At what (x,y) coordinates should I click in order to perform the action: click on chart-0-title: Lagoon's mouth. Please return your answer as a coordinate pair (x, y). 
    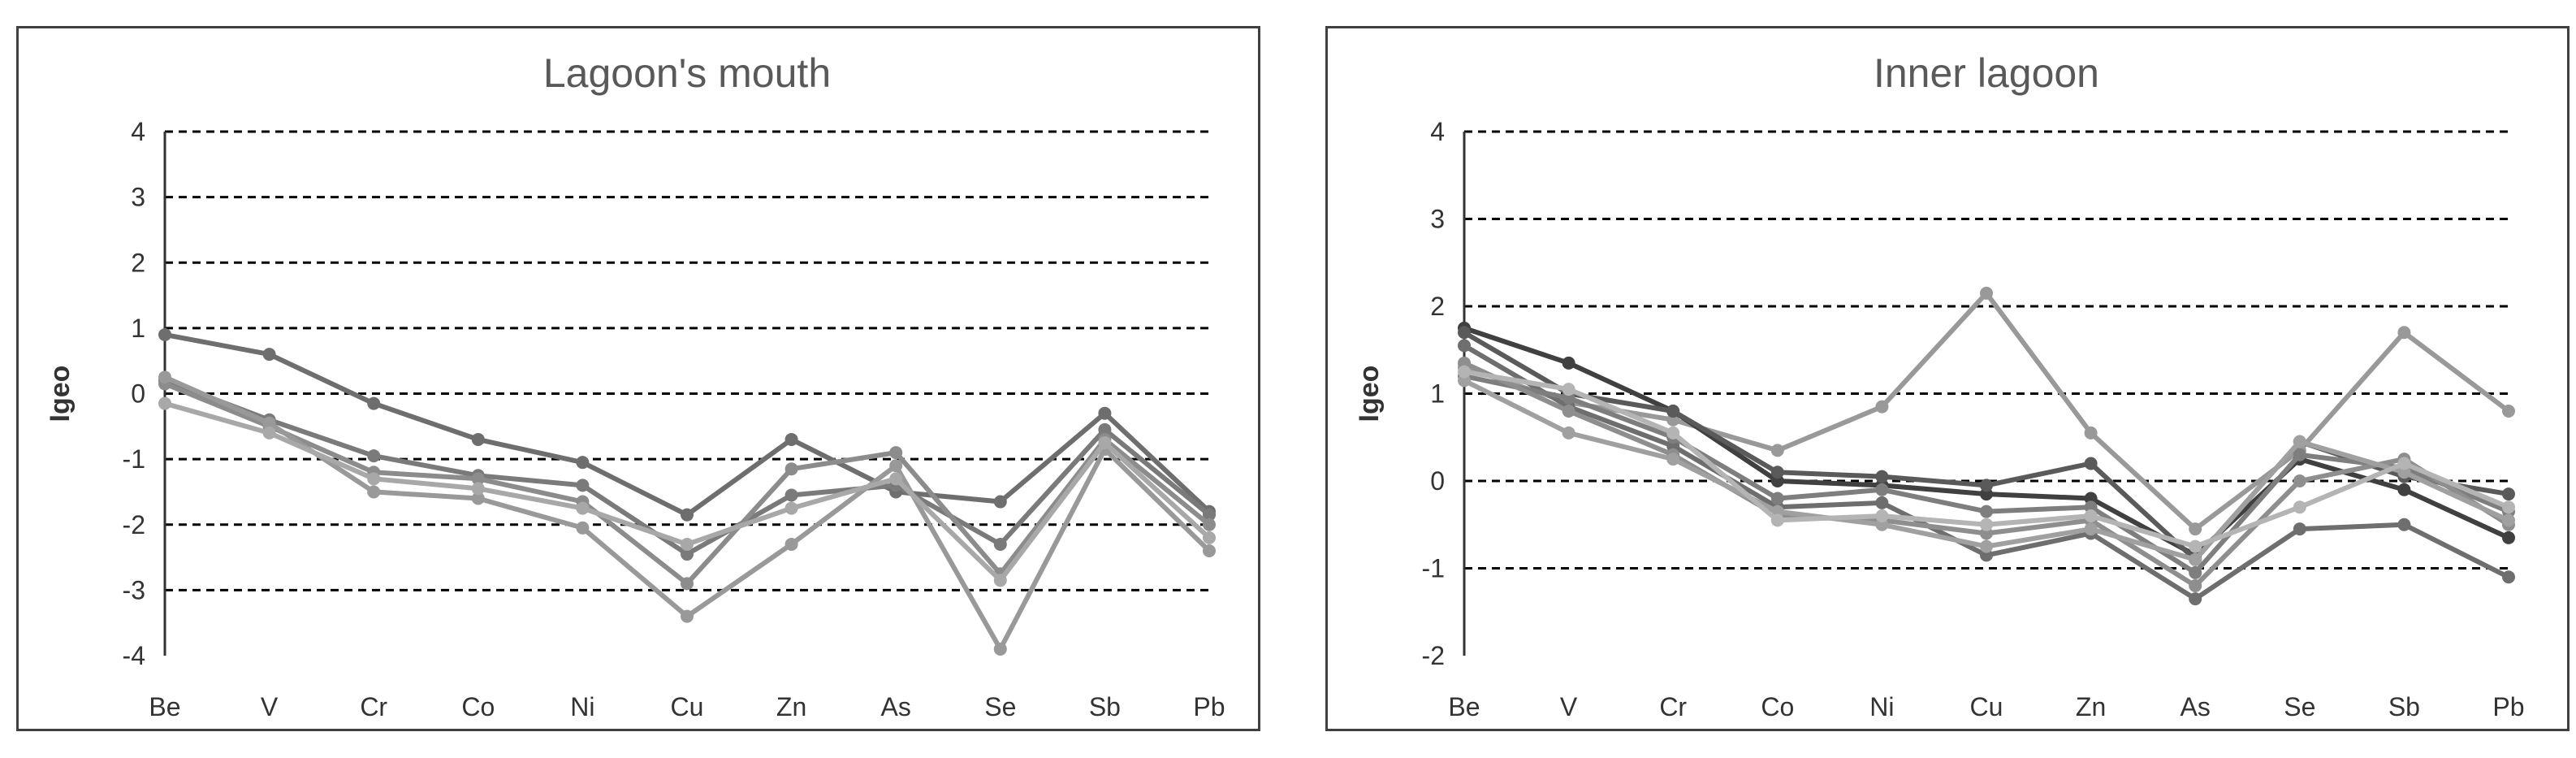
    Looking at the image, I should click on (687, 73).